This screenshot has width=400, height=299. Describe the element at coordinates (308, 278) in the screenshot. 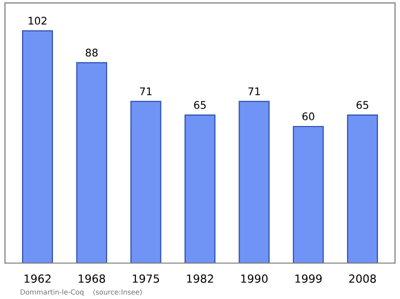

I see `x-tick-label: 1999` at that location.